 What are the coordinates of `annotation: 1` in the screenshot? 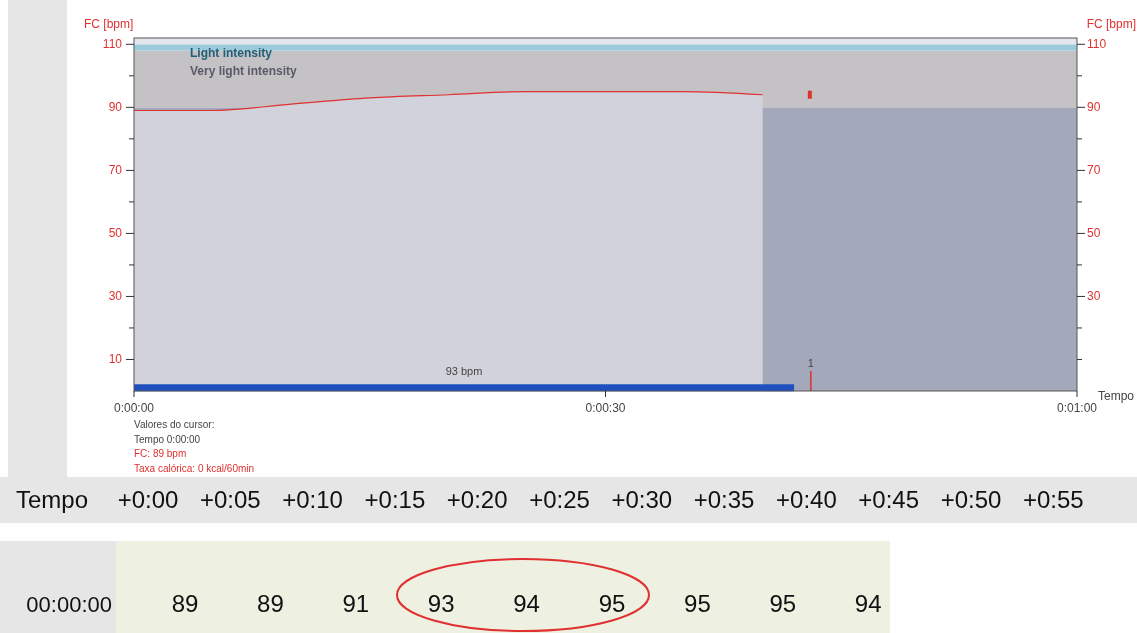 It's located at (810, 363).